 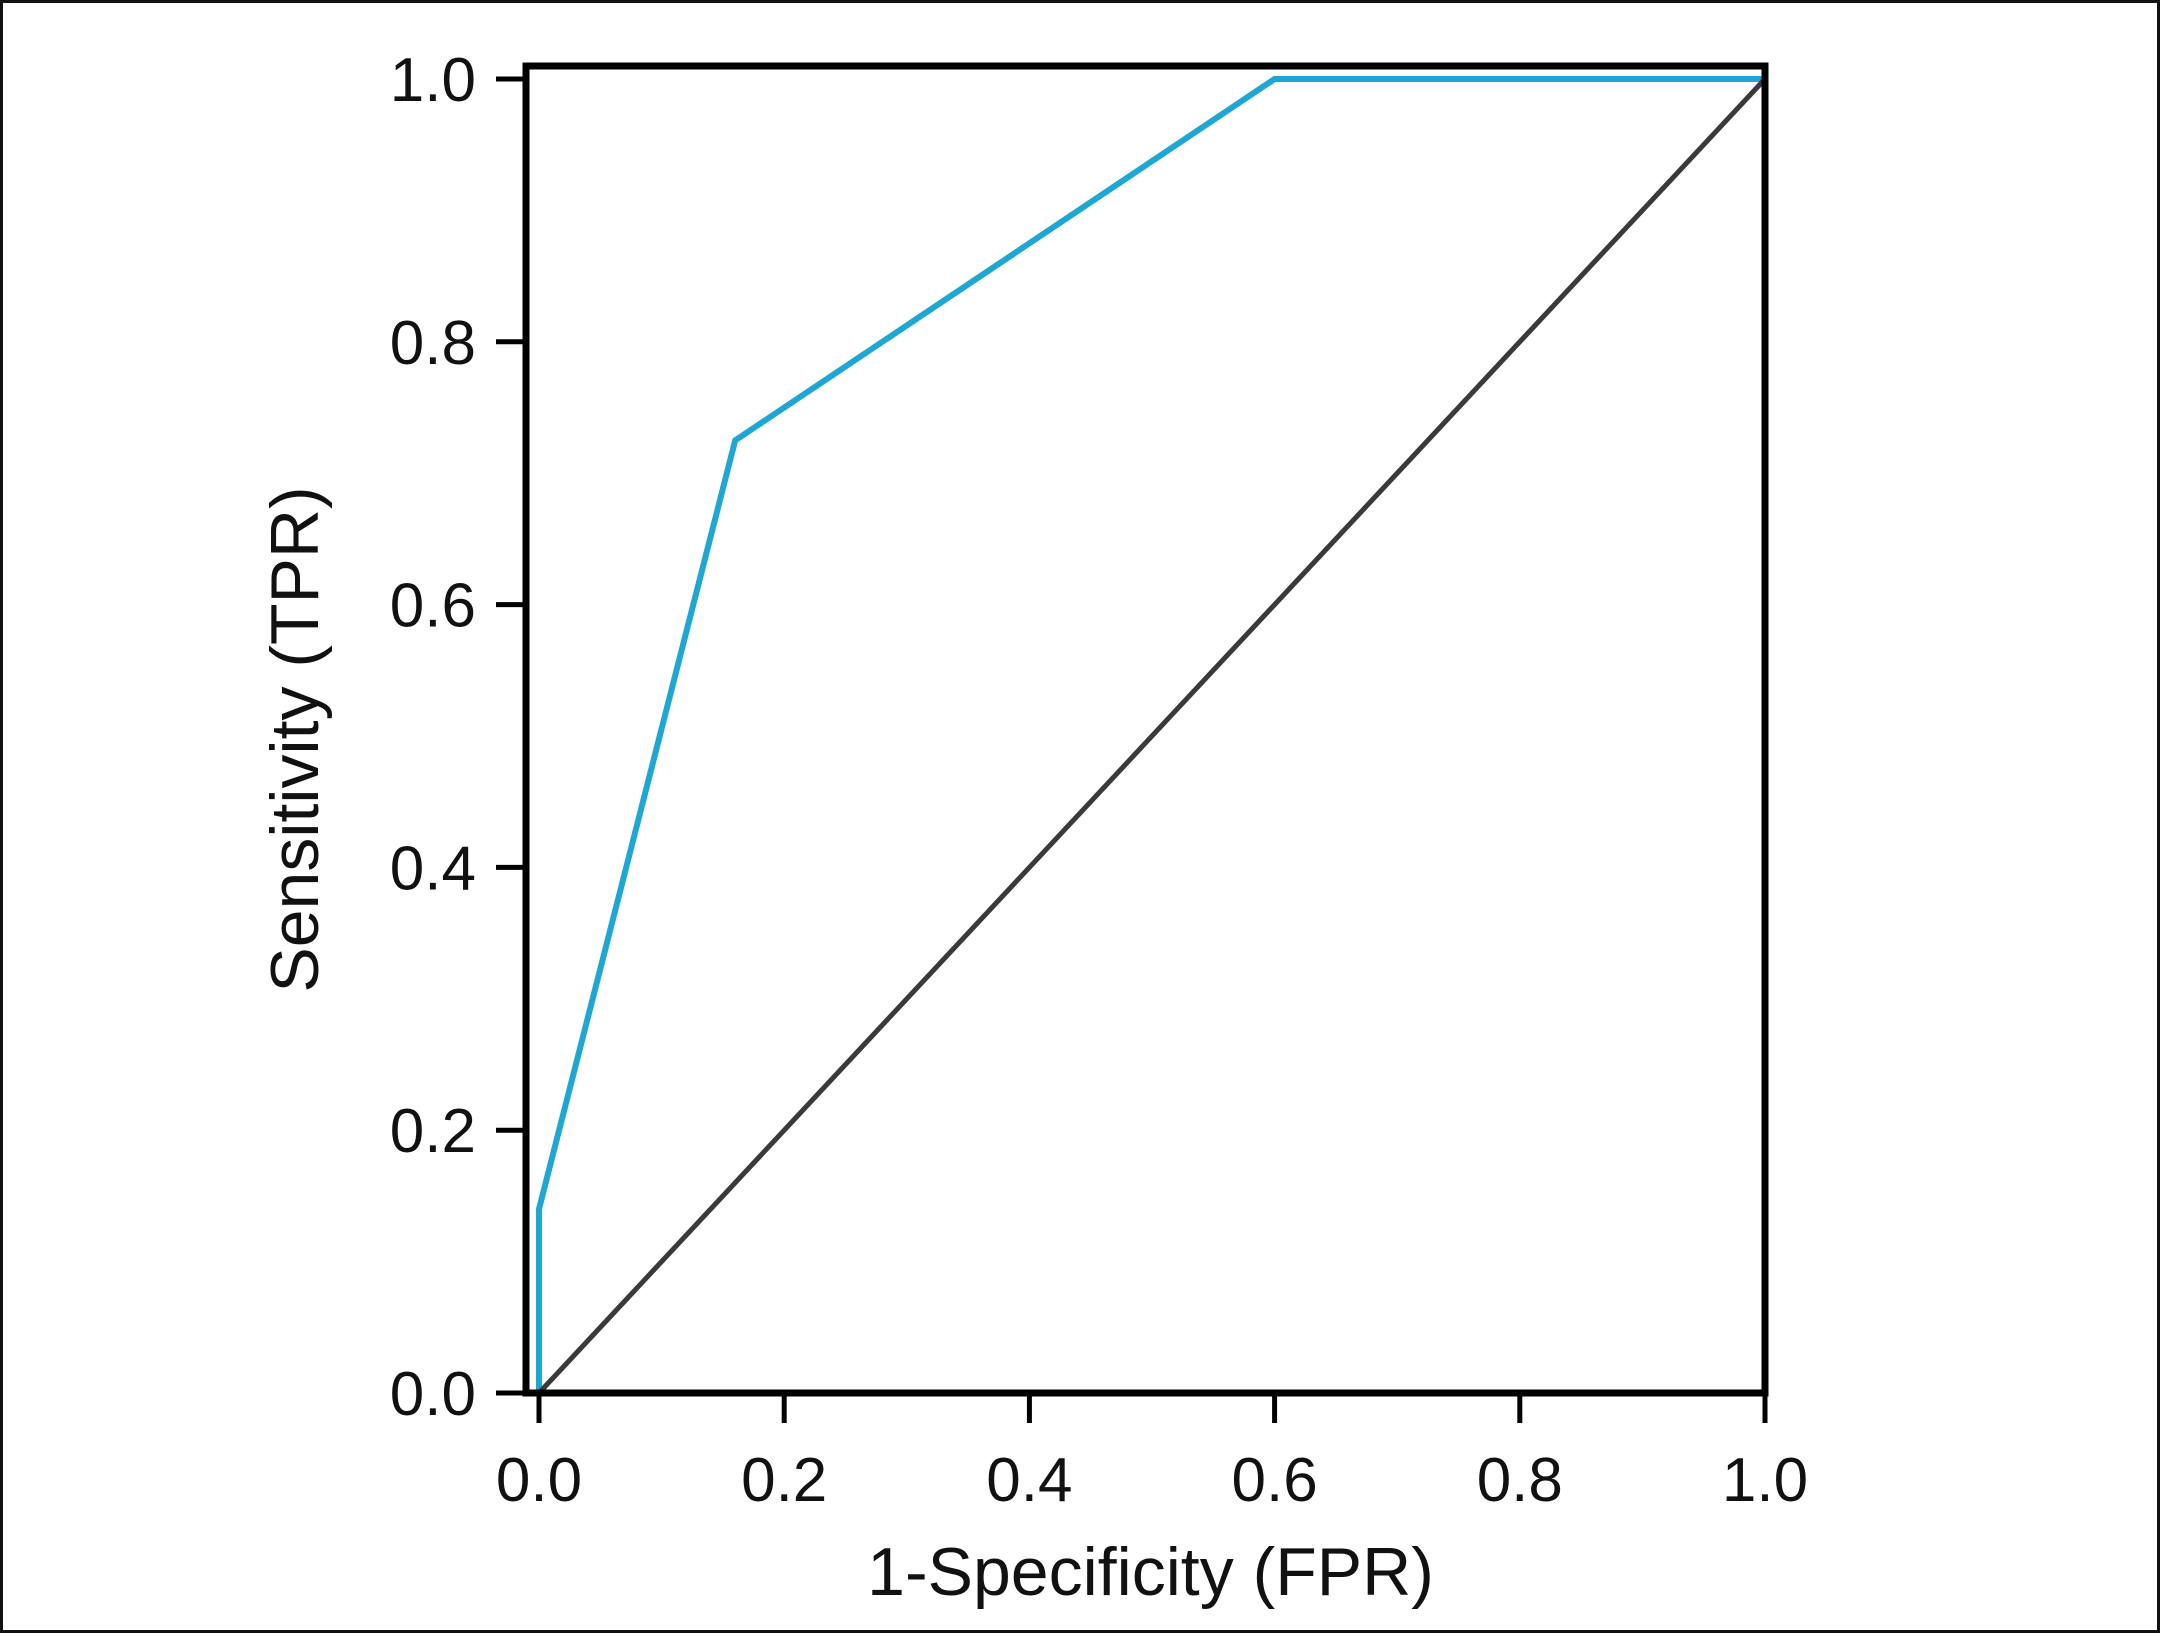 What do you see at coordinates (433, 343) in the screenshot?
I see `y-tick-label: 0.8` at bounding box center [433, 343].